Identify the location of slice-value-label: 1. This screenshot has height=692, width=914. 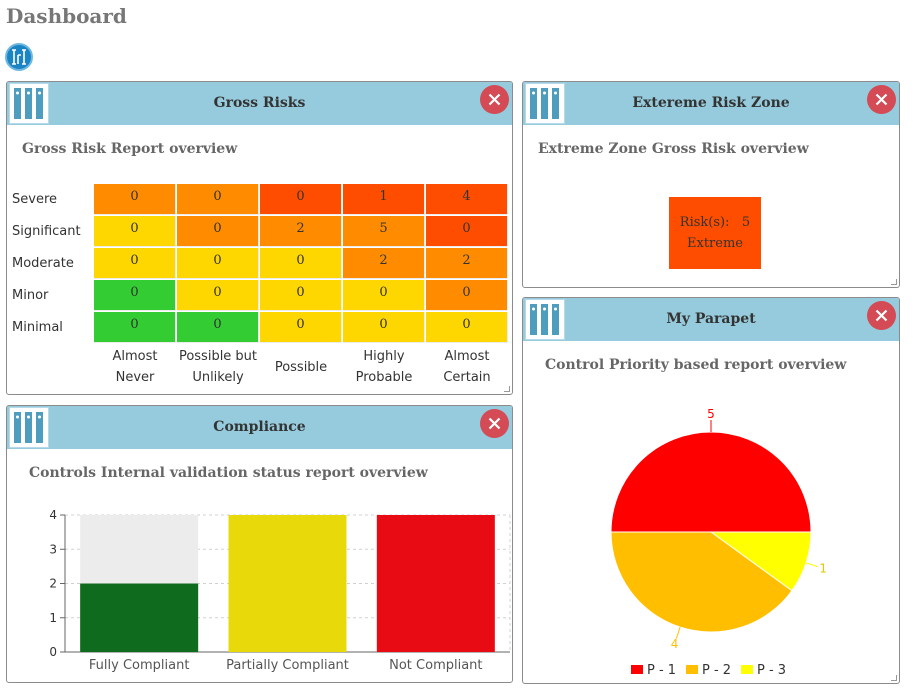
(823, 568).